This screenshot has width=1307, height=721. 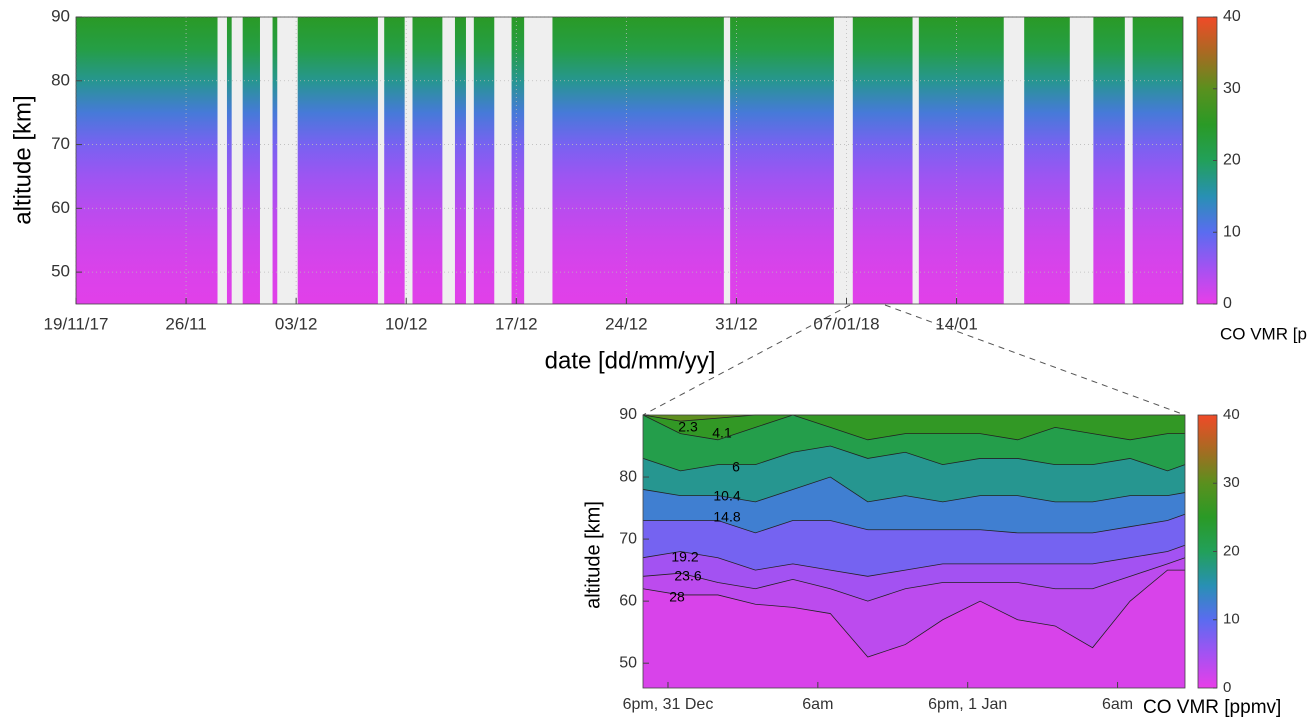 What do you see at coordinates (626, 323) in the screenshot?
I see `x-tick-label: 24/12` at bounding box center [626, 323].